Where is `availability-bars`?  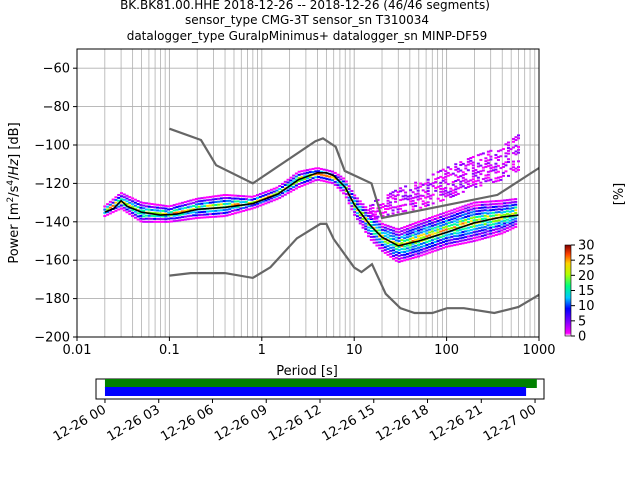 availability-bars is located at coordinates (320, 387).